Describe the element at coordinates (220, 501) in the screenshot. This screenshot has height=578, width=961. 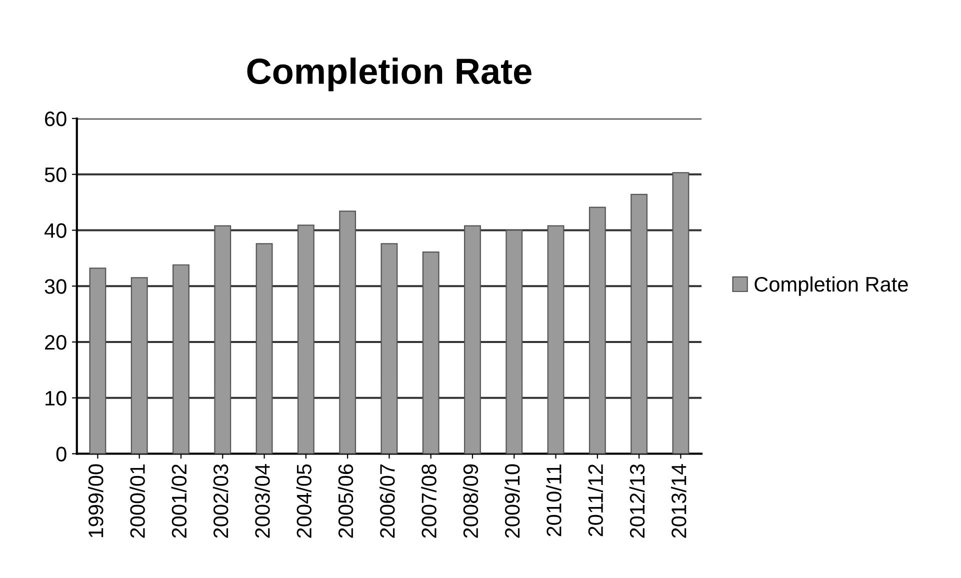
I see `x-tick-label: 2002/03` at that location.